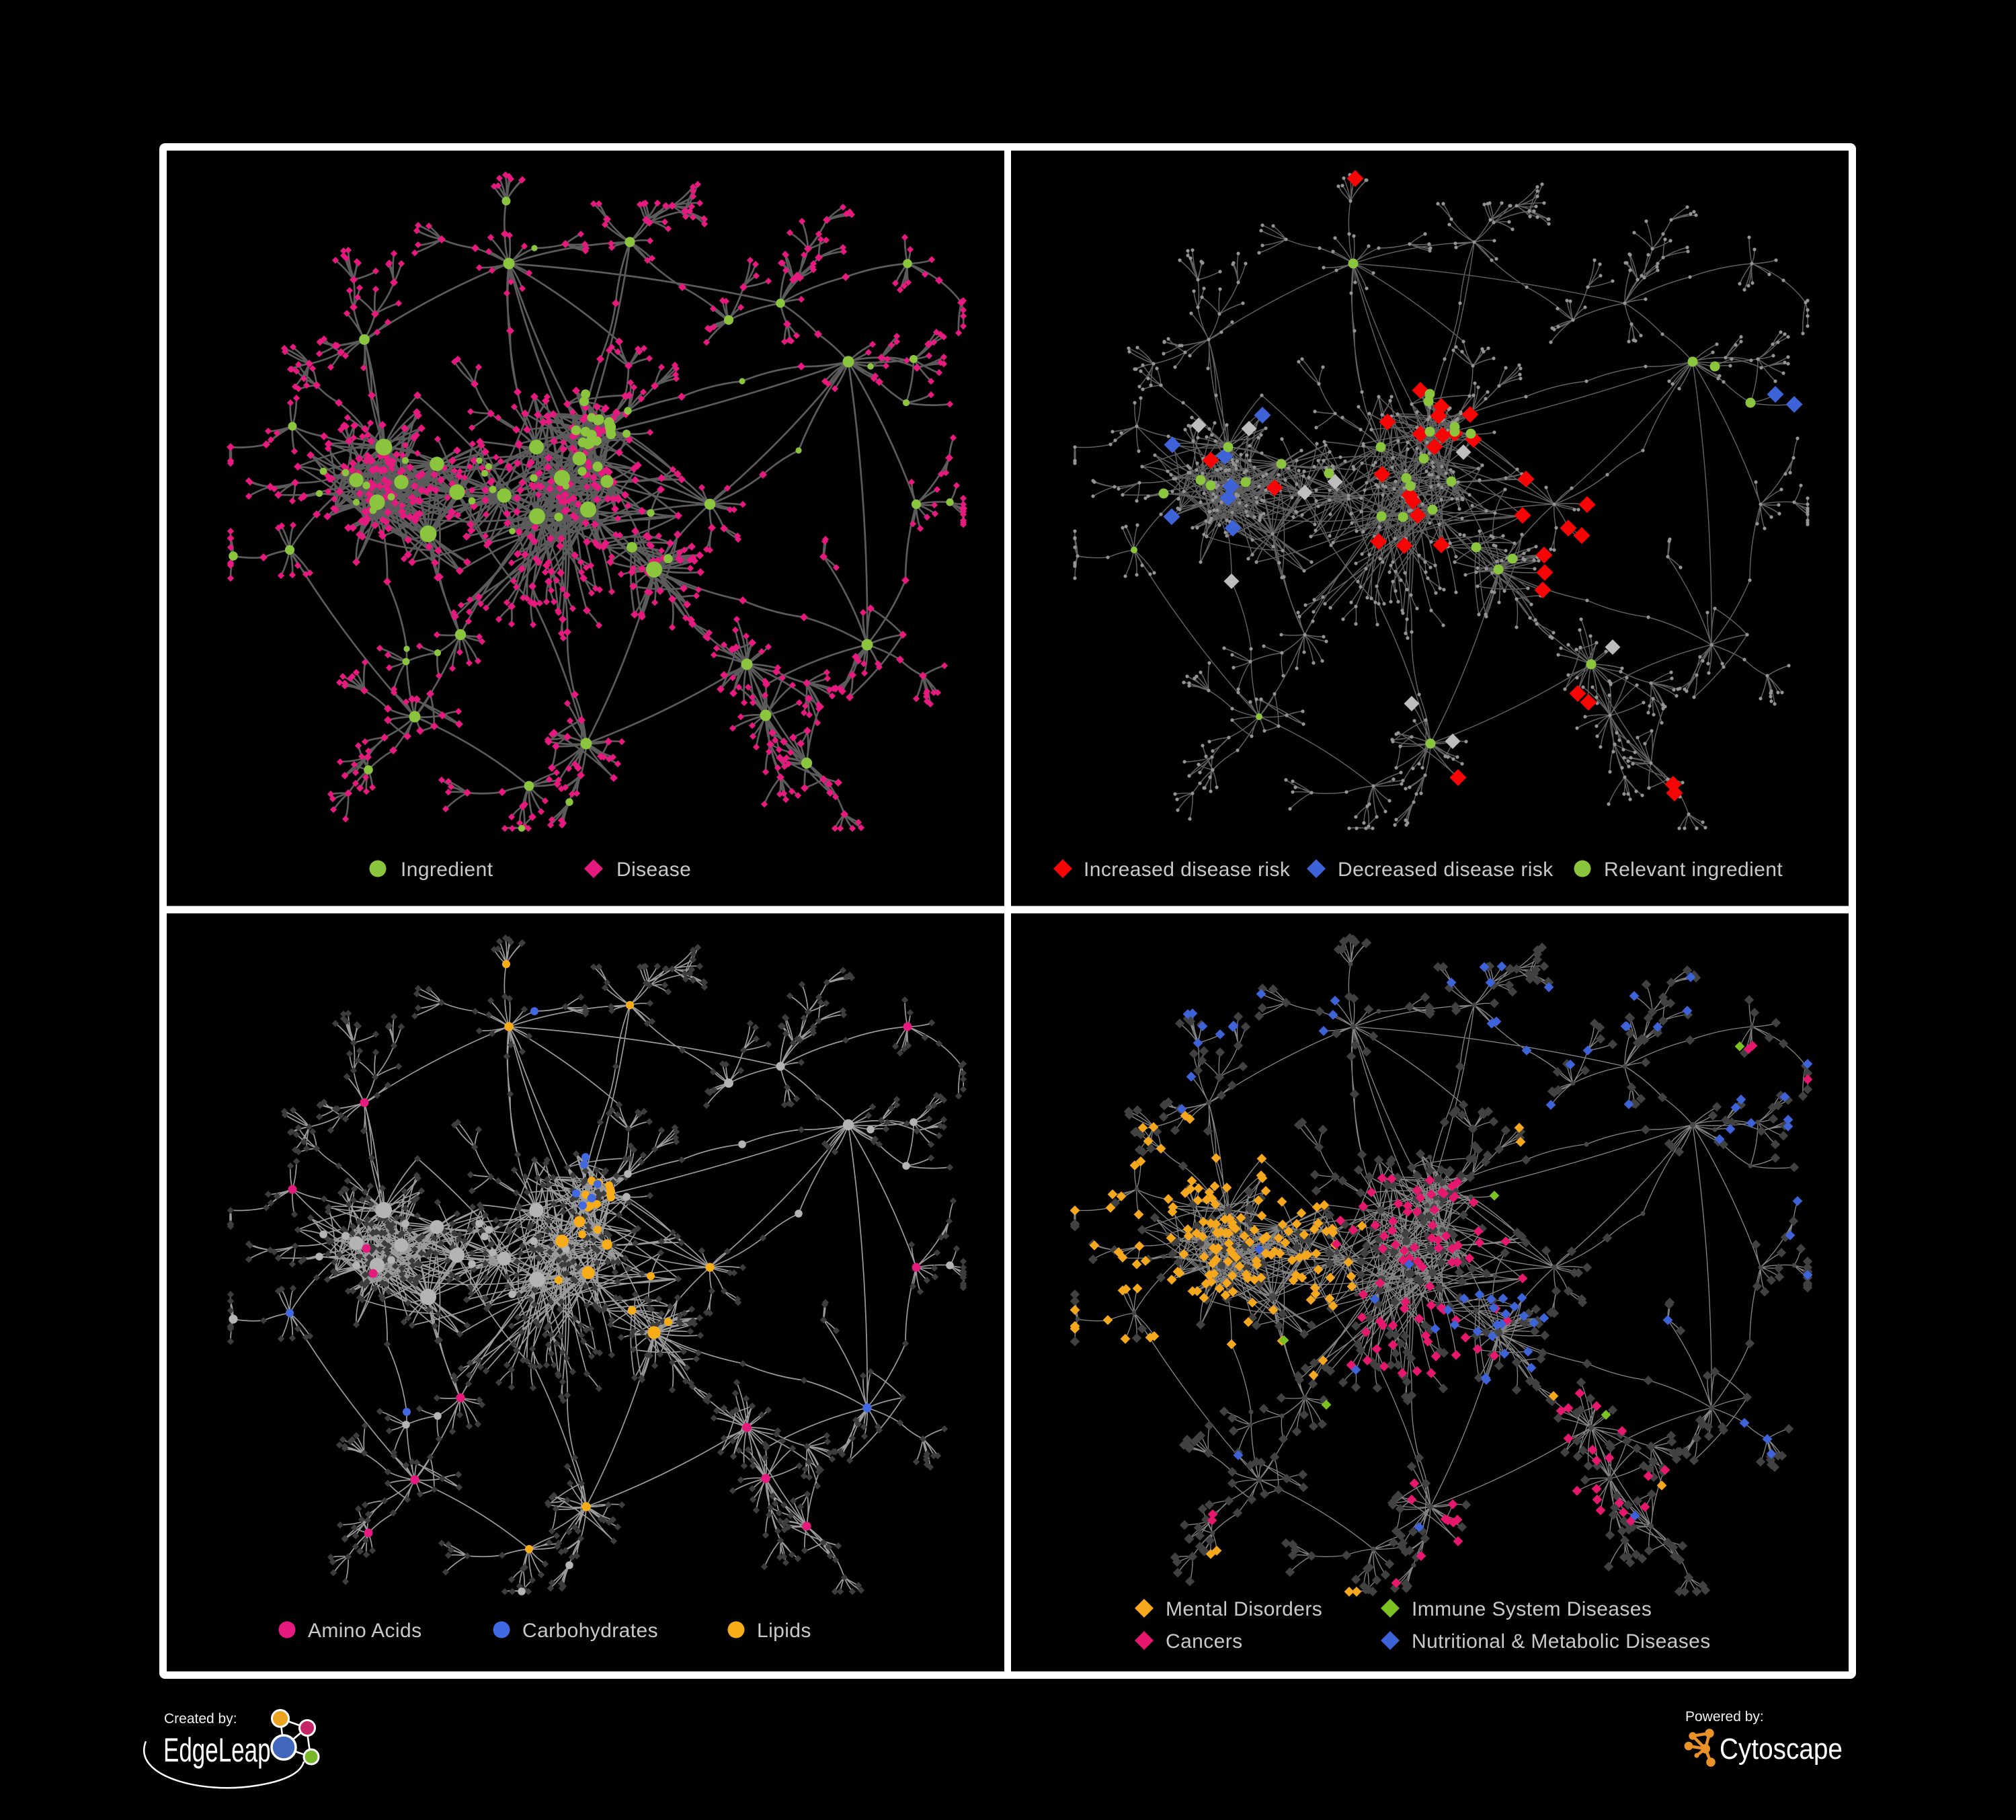 The image size is (2016, 1820). I want to click on svg-text: Cancers, so click(1204, 1641).